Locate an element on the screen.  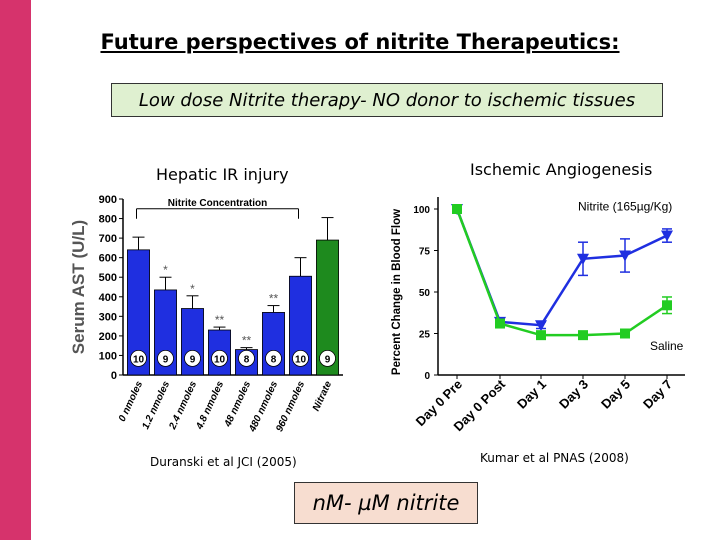
y-tick-label: 500 is located at coordinates (108, 278).